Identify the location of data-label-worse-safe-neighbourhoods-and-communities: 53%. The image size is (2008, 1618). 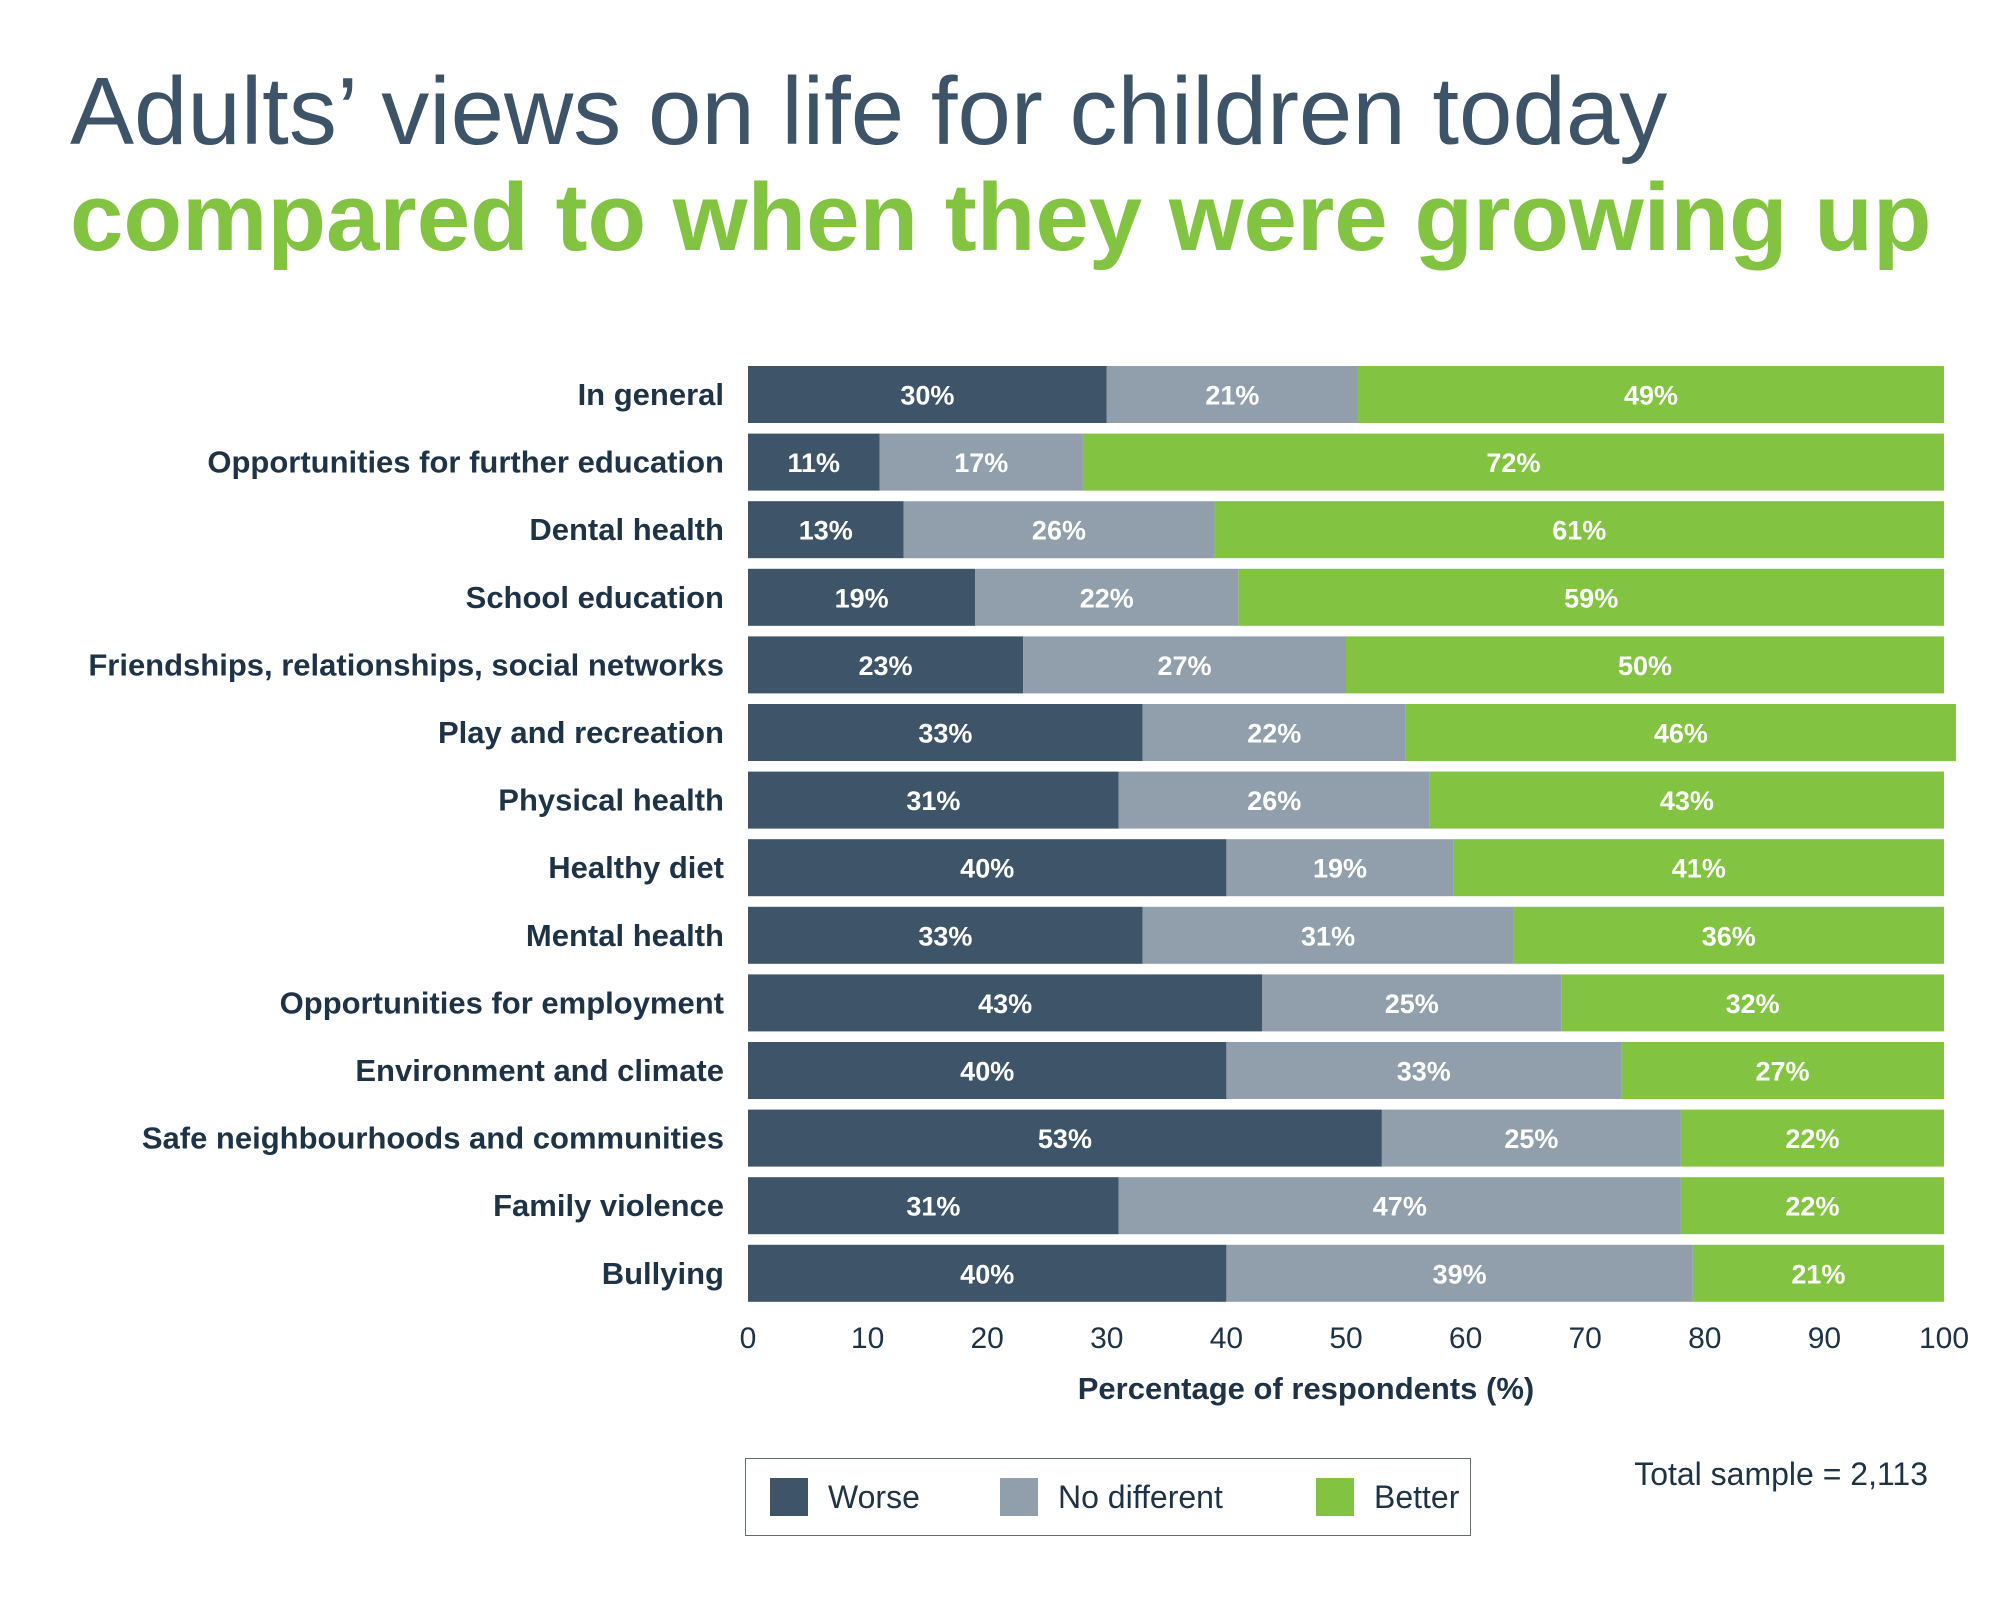
(1065, 1139).